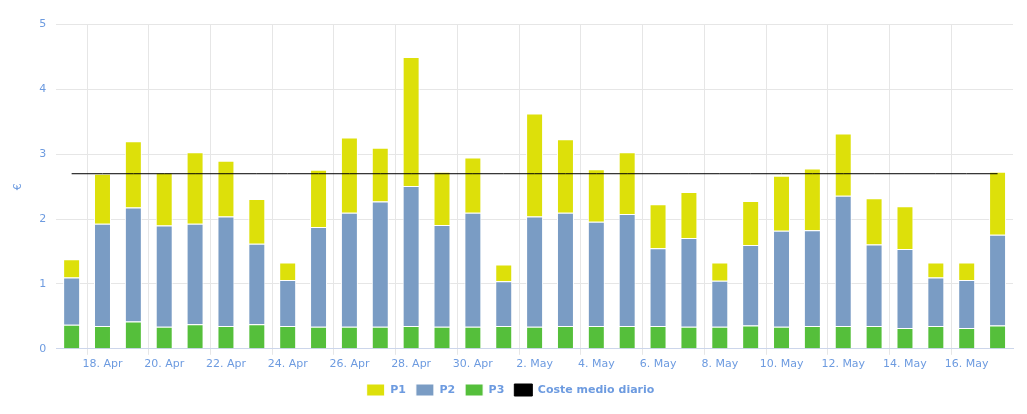  Describe the element at coordinates (226, 364) in the screenshot. I see `x-tick-label: 22. Apr` at that location.